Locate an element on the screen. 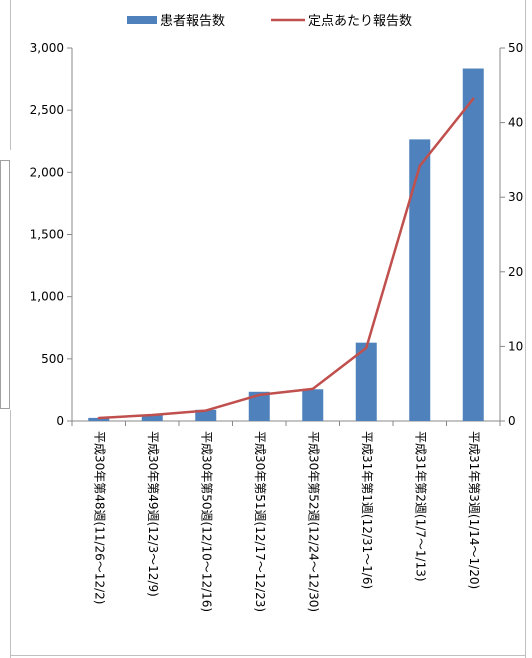 The width and height of the screenshot is (532, 658). y-left-tick-label: 0 is located at coordinates (60, 421).